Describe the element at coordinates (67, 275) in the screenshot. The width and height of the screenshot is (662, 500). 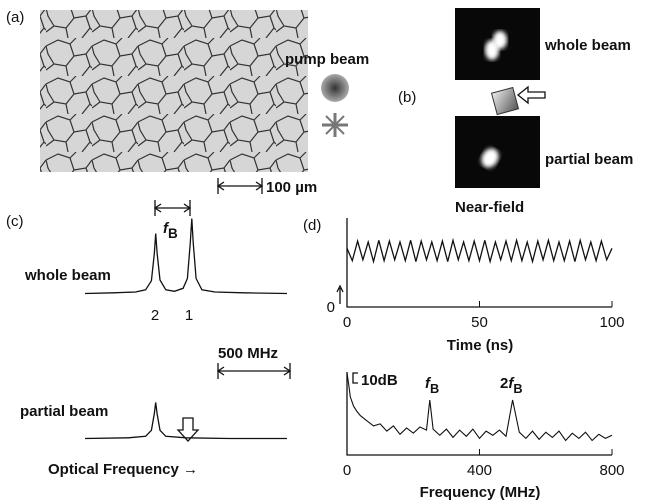
I see `series-label: whole beam` at that location.